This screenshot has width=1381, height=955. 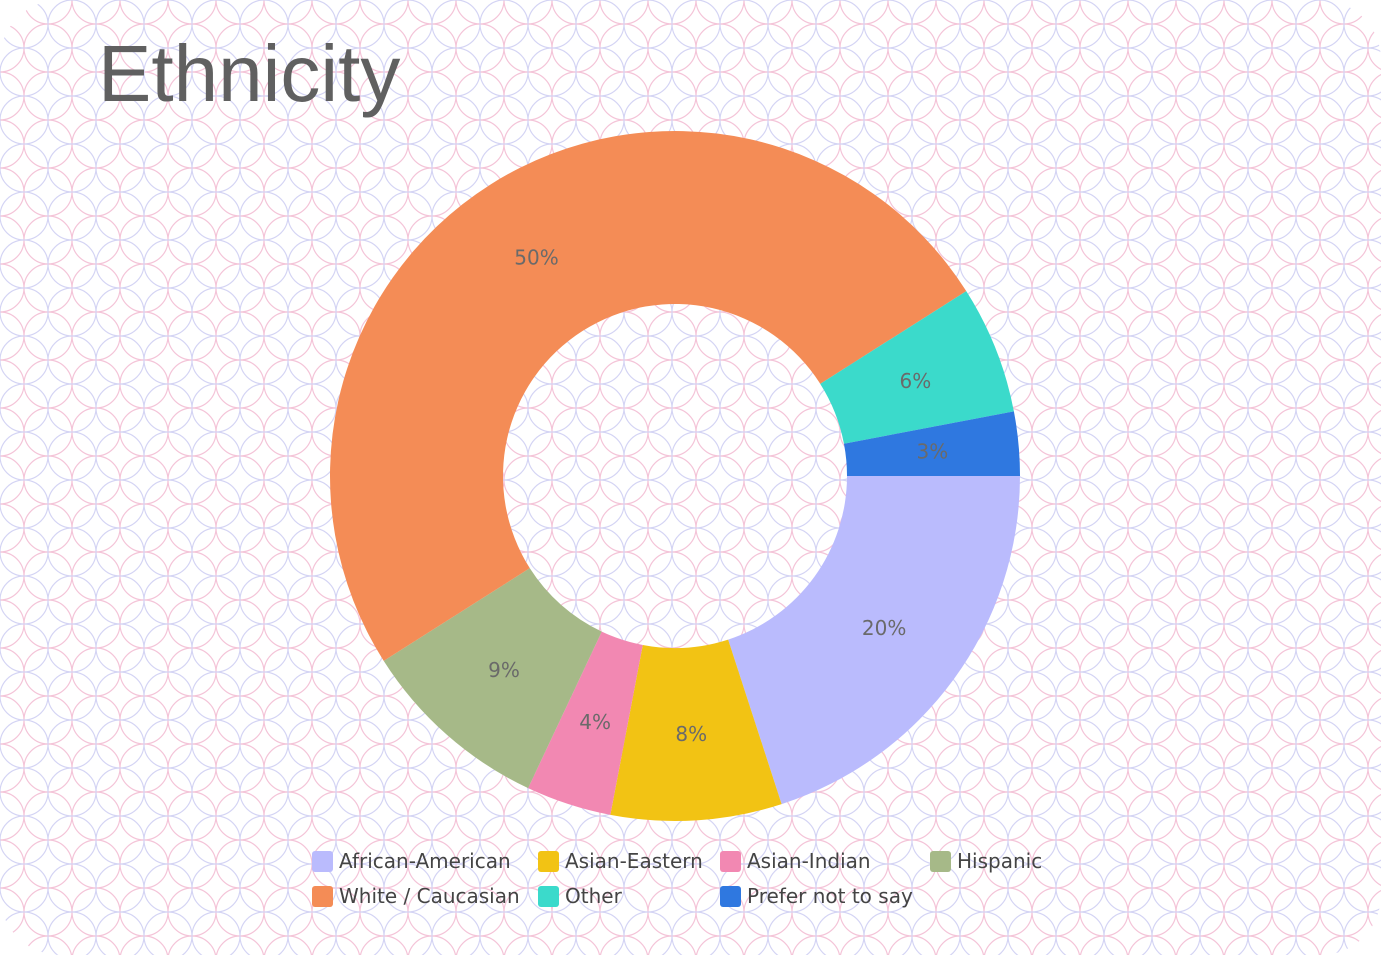 I want to click on donut-slice-asian-eastern, so click(x=696, y=730).